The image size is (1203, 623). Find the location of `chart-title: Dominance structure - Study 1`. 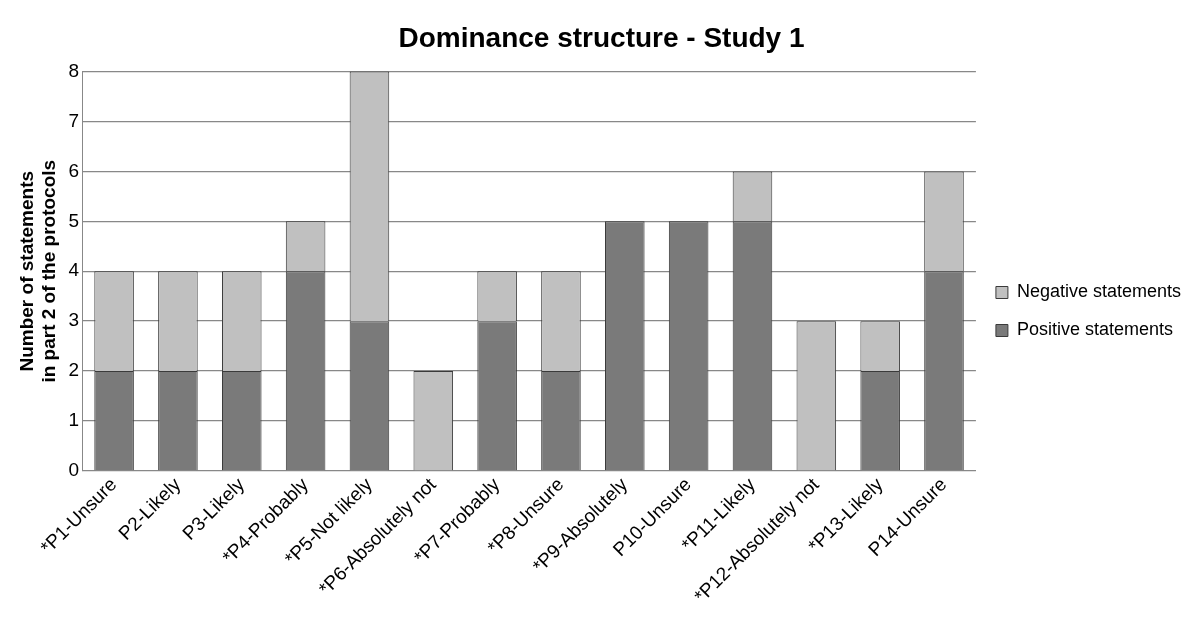

chart-title: Dominance structure - Study 1 is located at coordinates (601, 37).